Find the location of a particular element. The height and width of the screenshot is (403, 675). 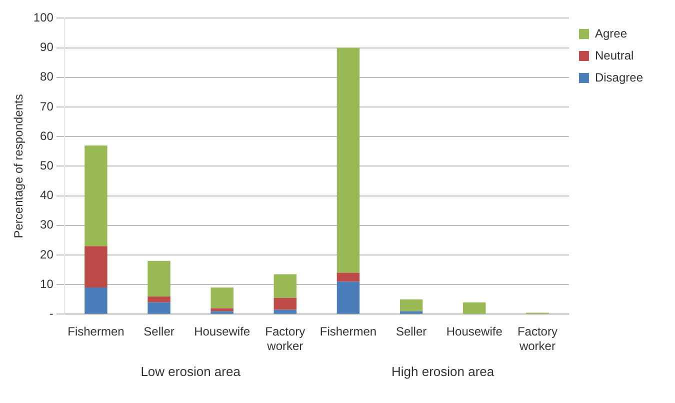

y-tick-label: 70 is located at coordinates (47, 106).